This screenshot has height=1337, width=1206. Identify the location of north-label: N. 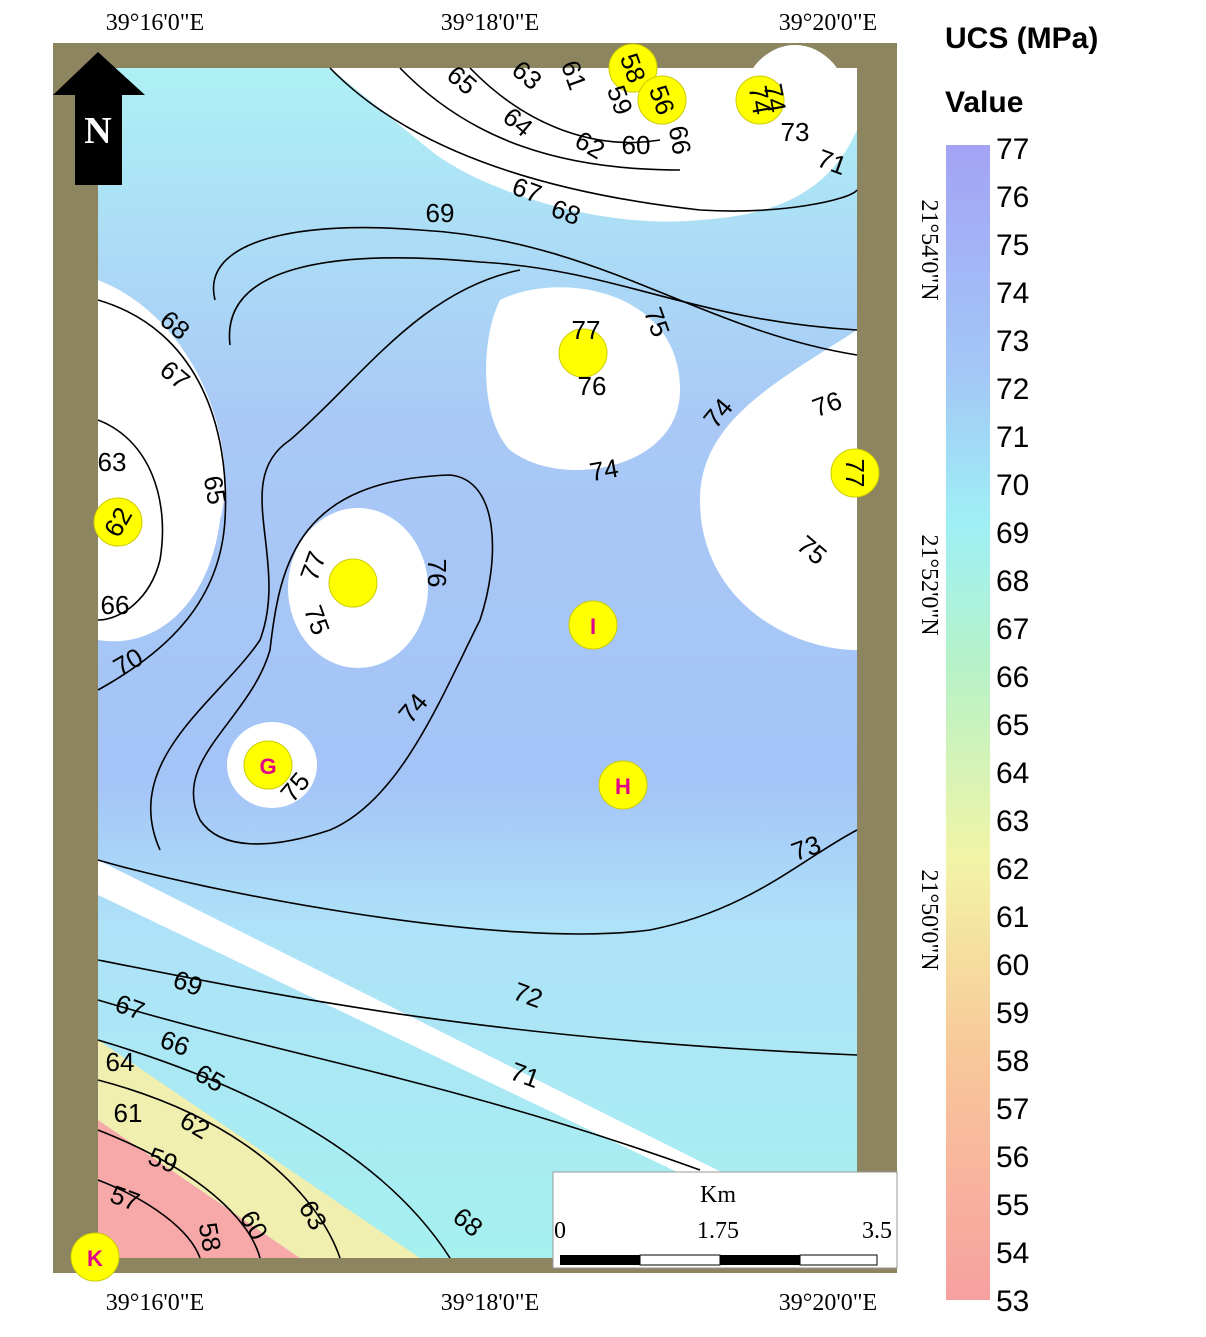
(97, 131).